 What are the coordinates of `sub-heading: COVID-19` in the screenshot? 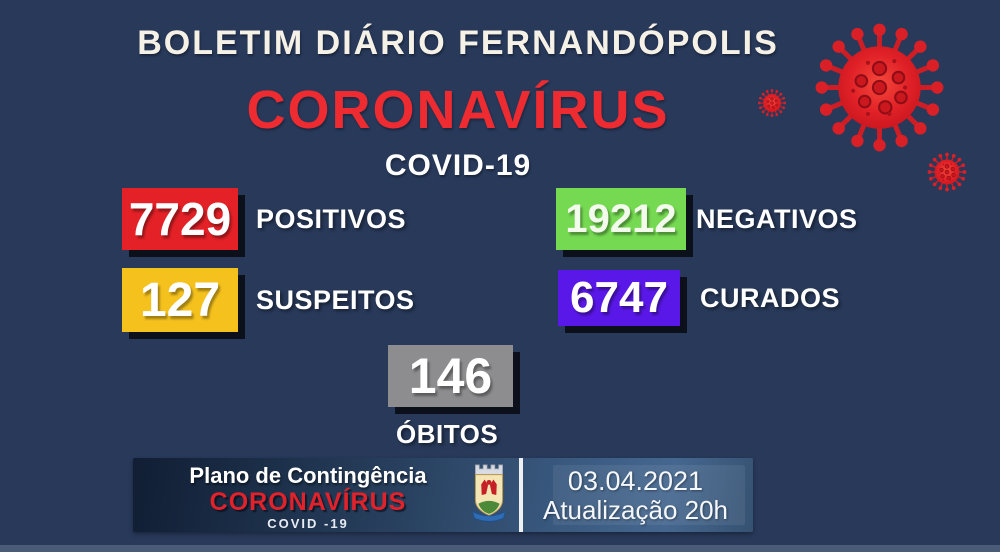 It's located at (458, 165).